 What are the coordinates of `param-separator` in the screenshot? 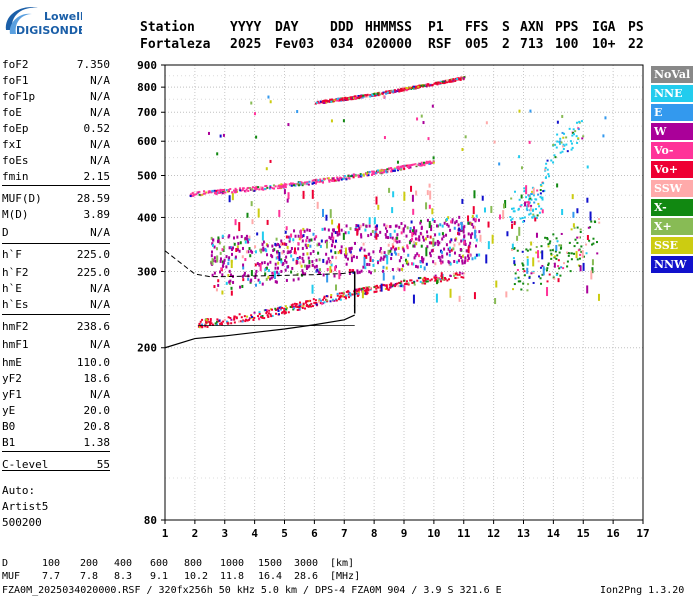 It's located at (56, 451).